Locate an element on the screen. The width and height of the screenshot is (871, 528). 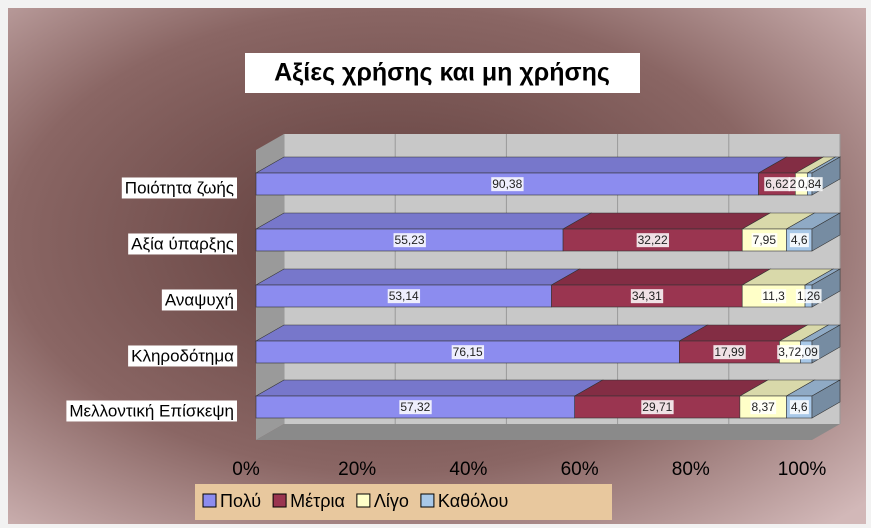
value-label: 34,31 is located at coordinates (647, 296).